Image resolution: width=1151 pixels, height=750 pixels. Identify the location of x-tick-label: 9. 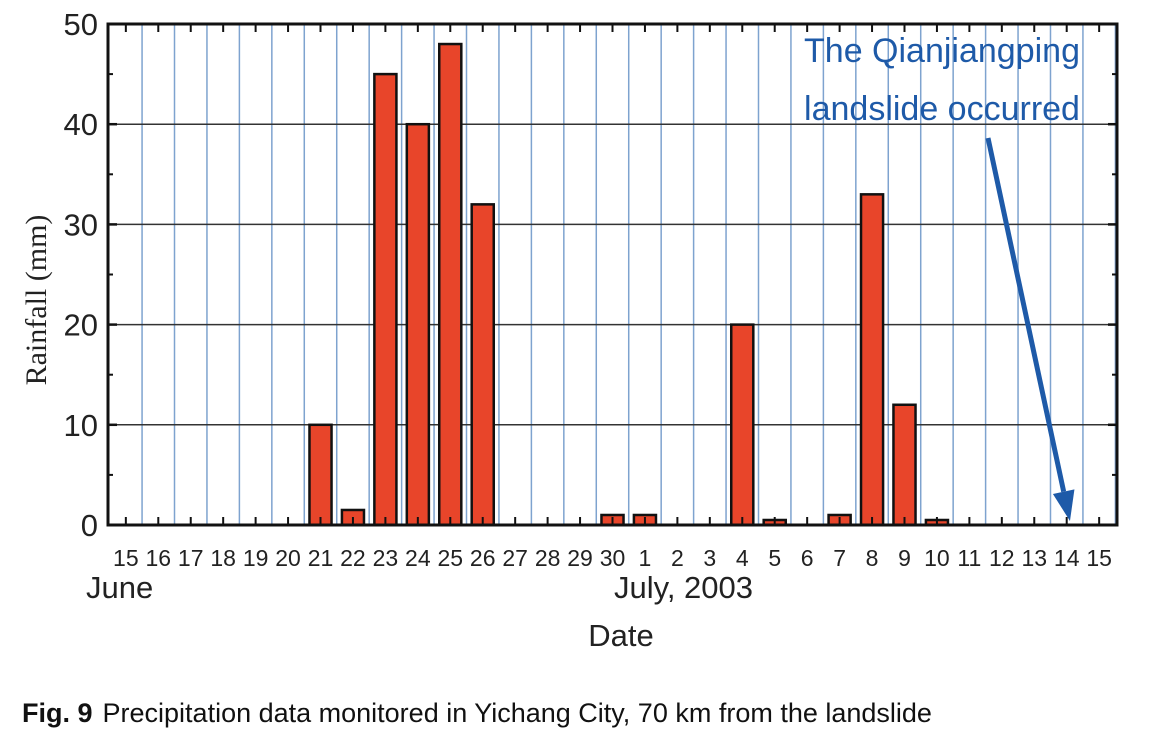
(904, 558).